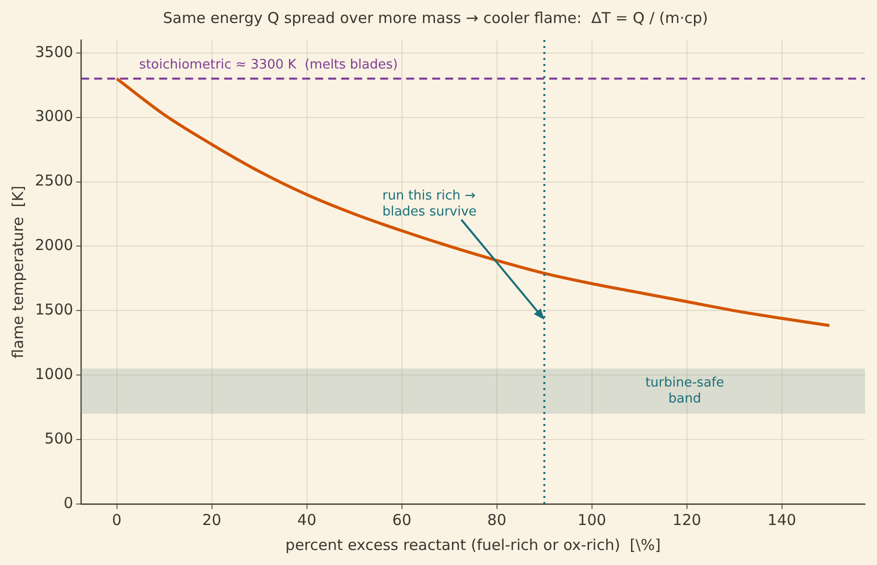 Image resolution: width=877 pixels, height=565 pixels. What do you see at coordinates (54, 51) in the screenshot?
I see `y-tick-label: 3500` at bounding box center [54, 51].